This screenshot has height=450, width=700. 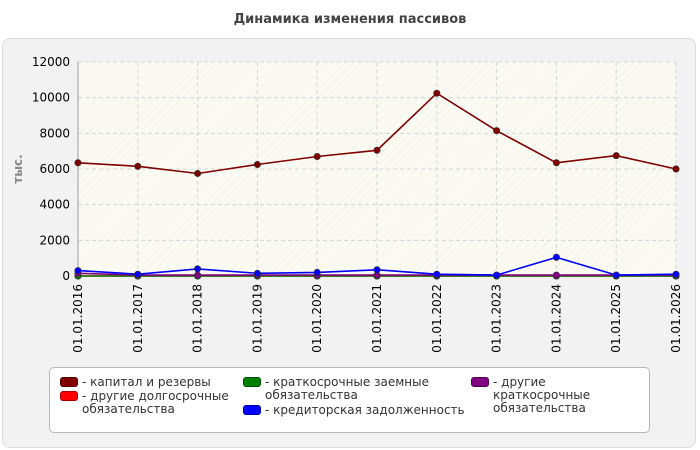 I want to click on legend-item-kreditorskaya: - кредиторская задолженность, so click(x=373, y=410).